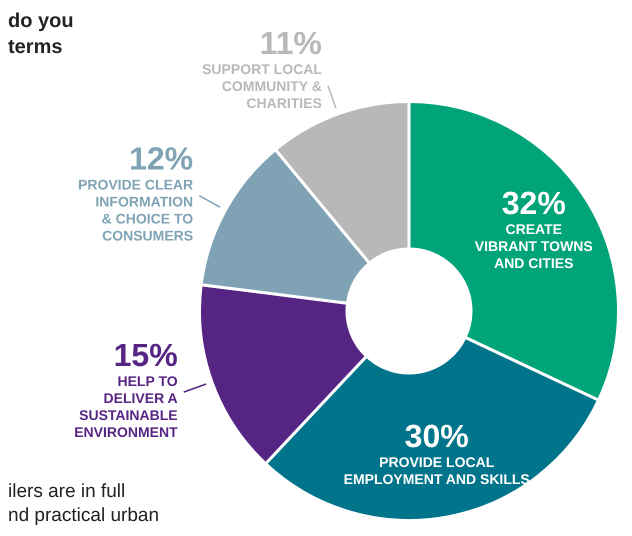  Describe the element at coordinates (41, 34) in the screenshot. I see `chart-title: do you terms` at that location.